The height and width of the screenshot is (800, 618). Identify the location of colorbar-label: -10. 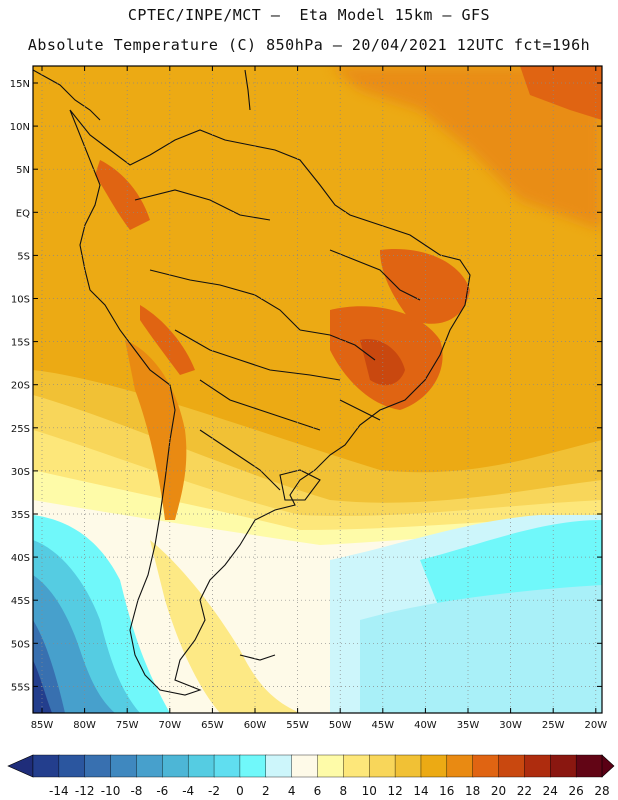
(111, 791).